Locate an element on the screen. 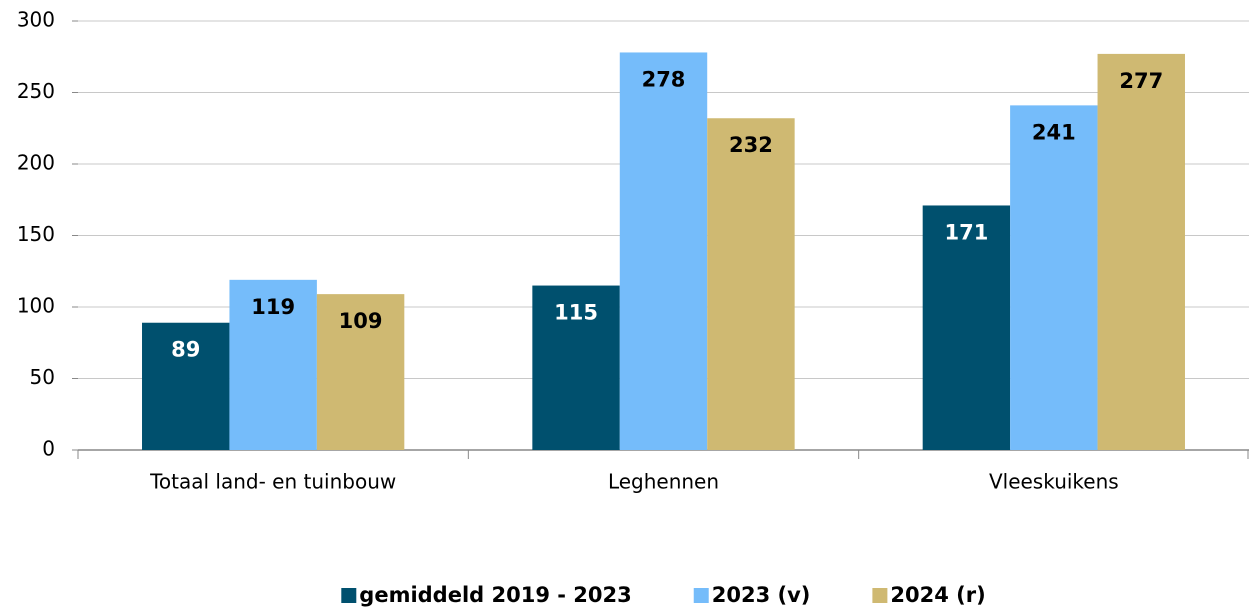  y-tick-label: 300 is located at coordinates (36, 20).